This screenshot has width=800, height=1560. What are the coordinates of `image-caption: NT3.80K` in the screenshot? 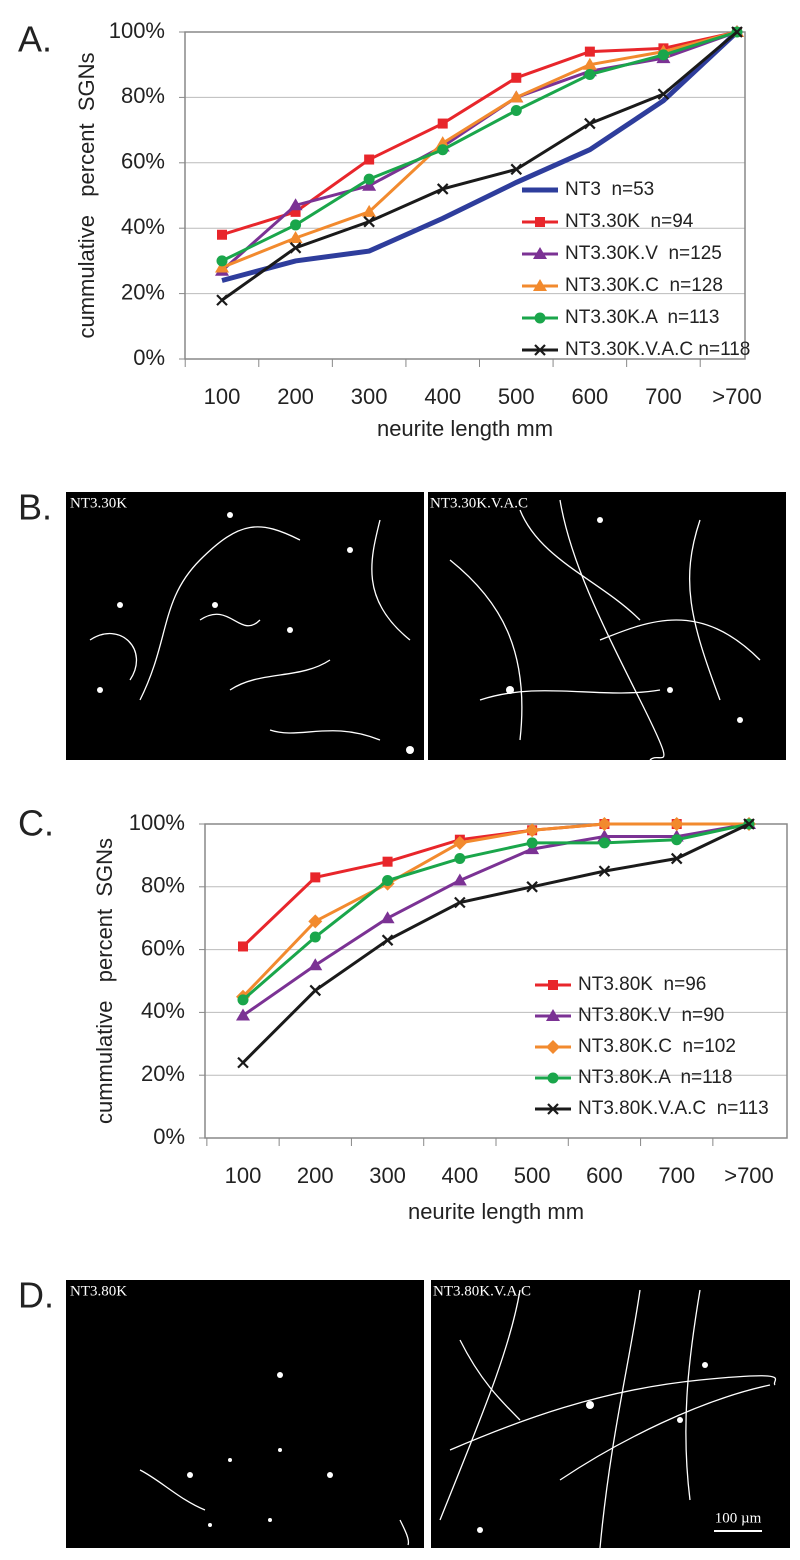 It's located at (98, 1291).